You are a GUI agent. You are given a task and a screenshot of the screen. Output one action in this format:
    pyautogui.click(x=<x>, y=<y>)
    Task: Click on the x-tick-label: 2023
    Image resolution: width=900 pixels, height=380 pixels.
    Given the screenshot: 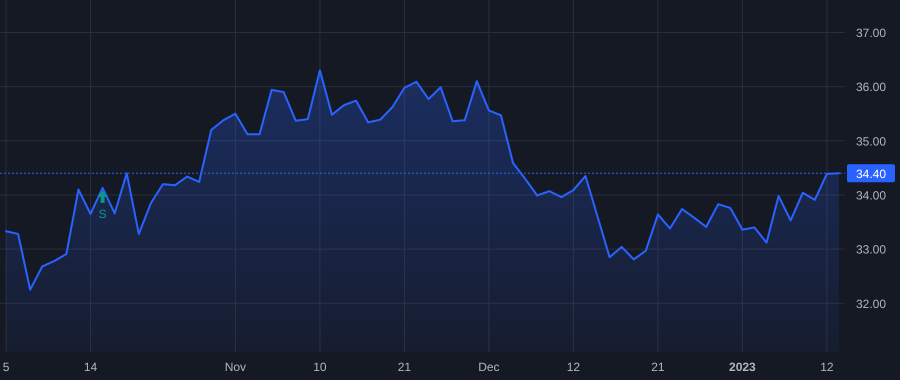 What is the action you would take?
    pyautogui.click(x=742, y=367)
    